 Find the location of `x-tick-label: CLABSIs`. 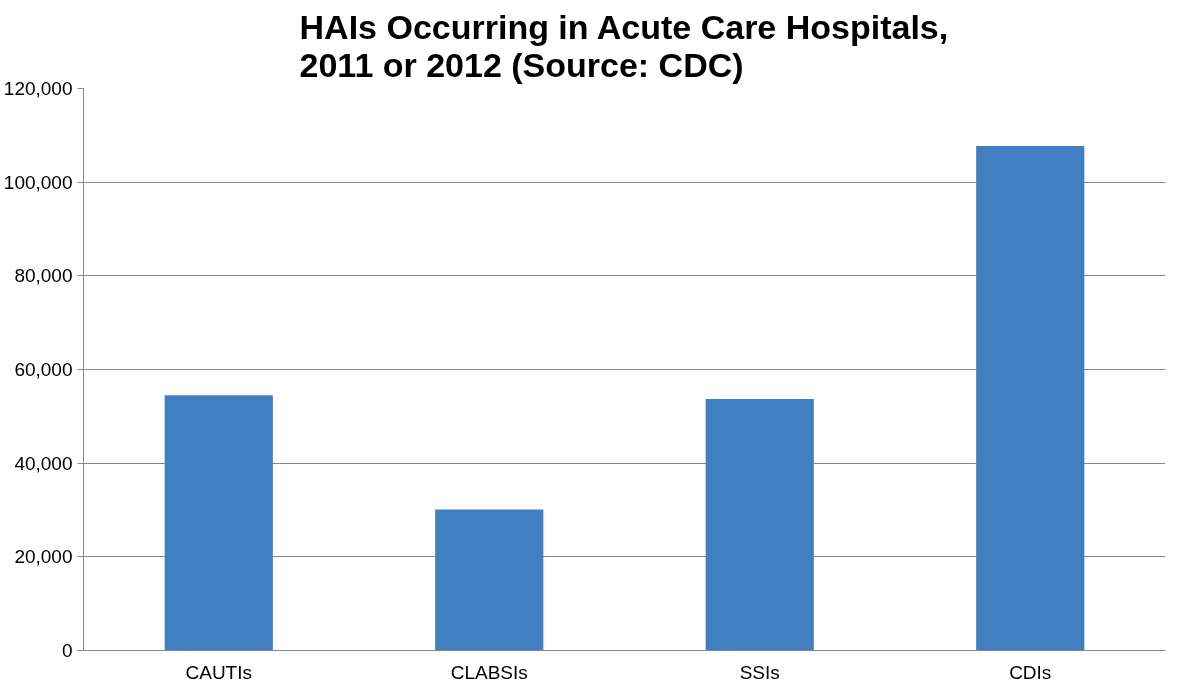

x-tick-label: CLABSIs is located at coordinates (489, 672).